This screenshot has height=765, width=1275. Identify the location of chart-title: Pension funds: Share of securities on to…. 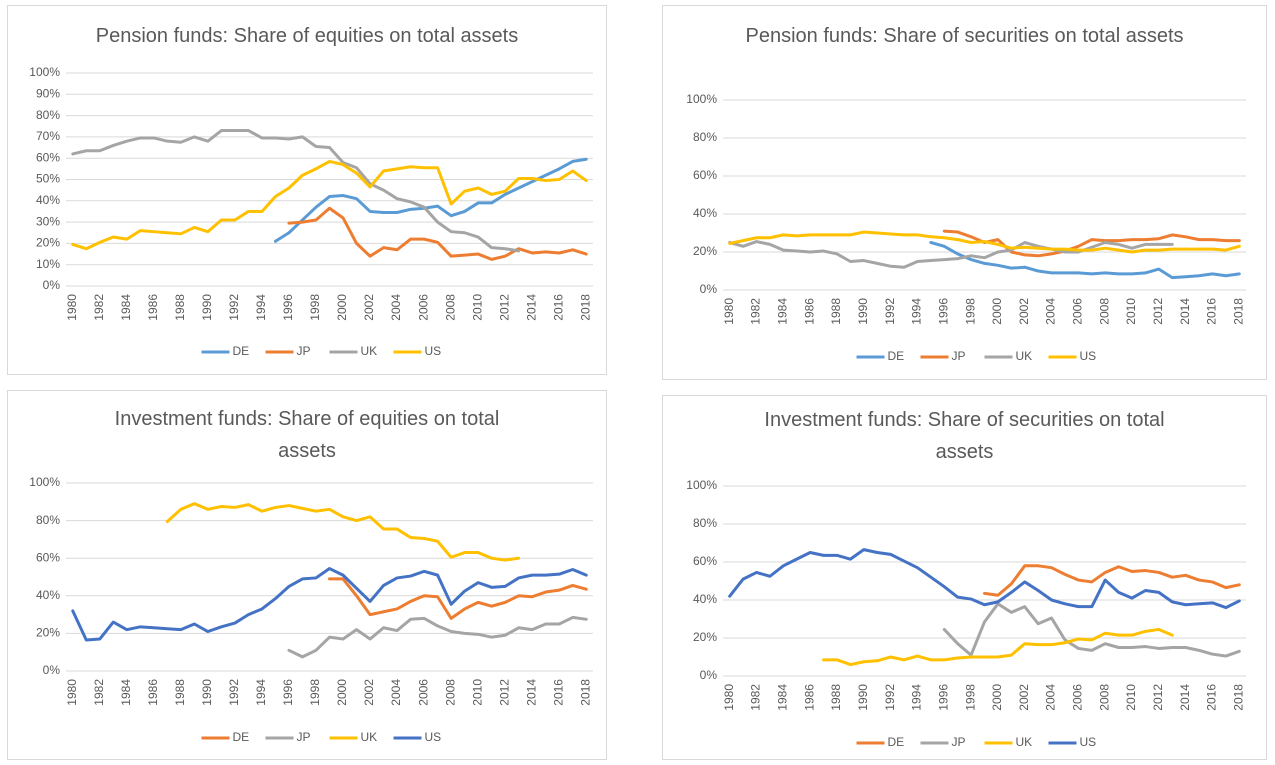
(964, 36).